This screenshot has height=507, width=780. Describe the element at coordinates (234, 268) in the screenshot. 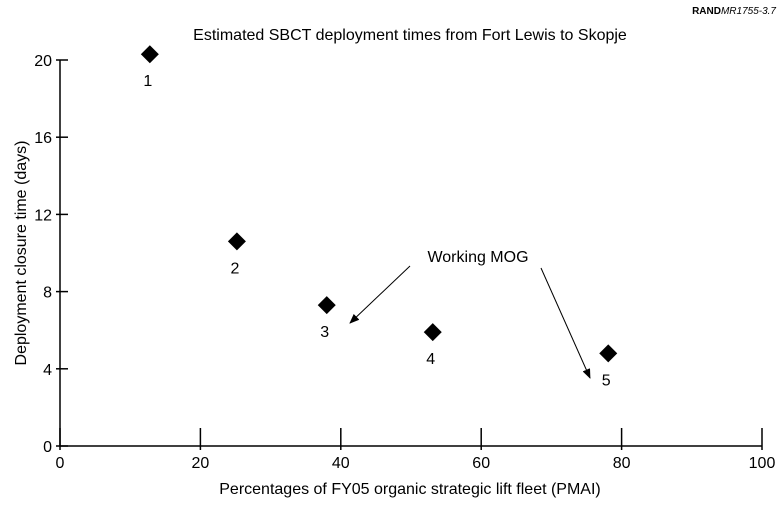

I see `point-label: 2` at that location.